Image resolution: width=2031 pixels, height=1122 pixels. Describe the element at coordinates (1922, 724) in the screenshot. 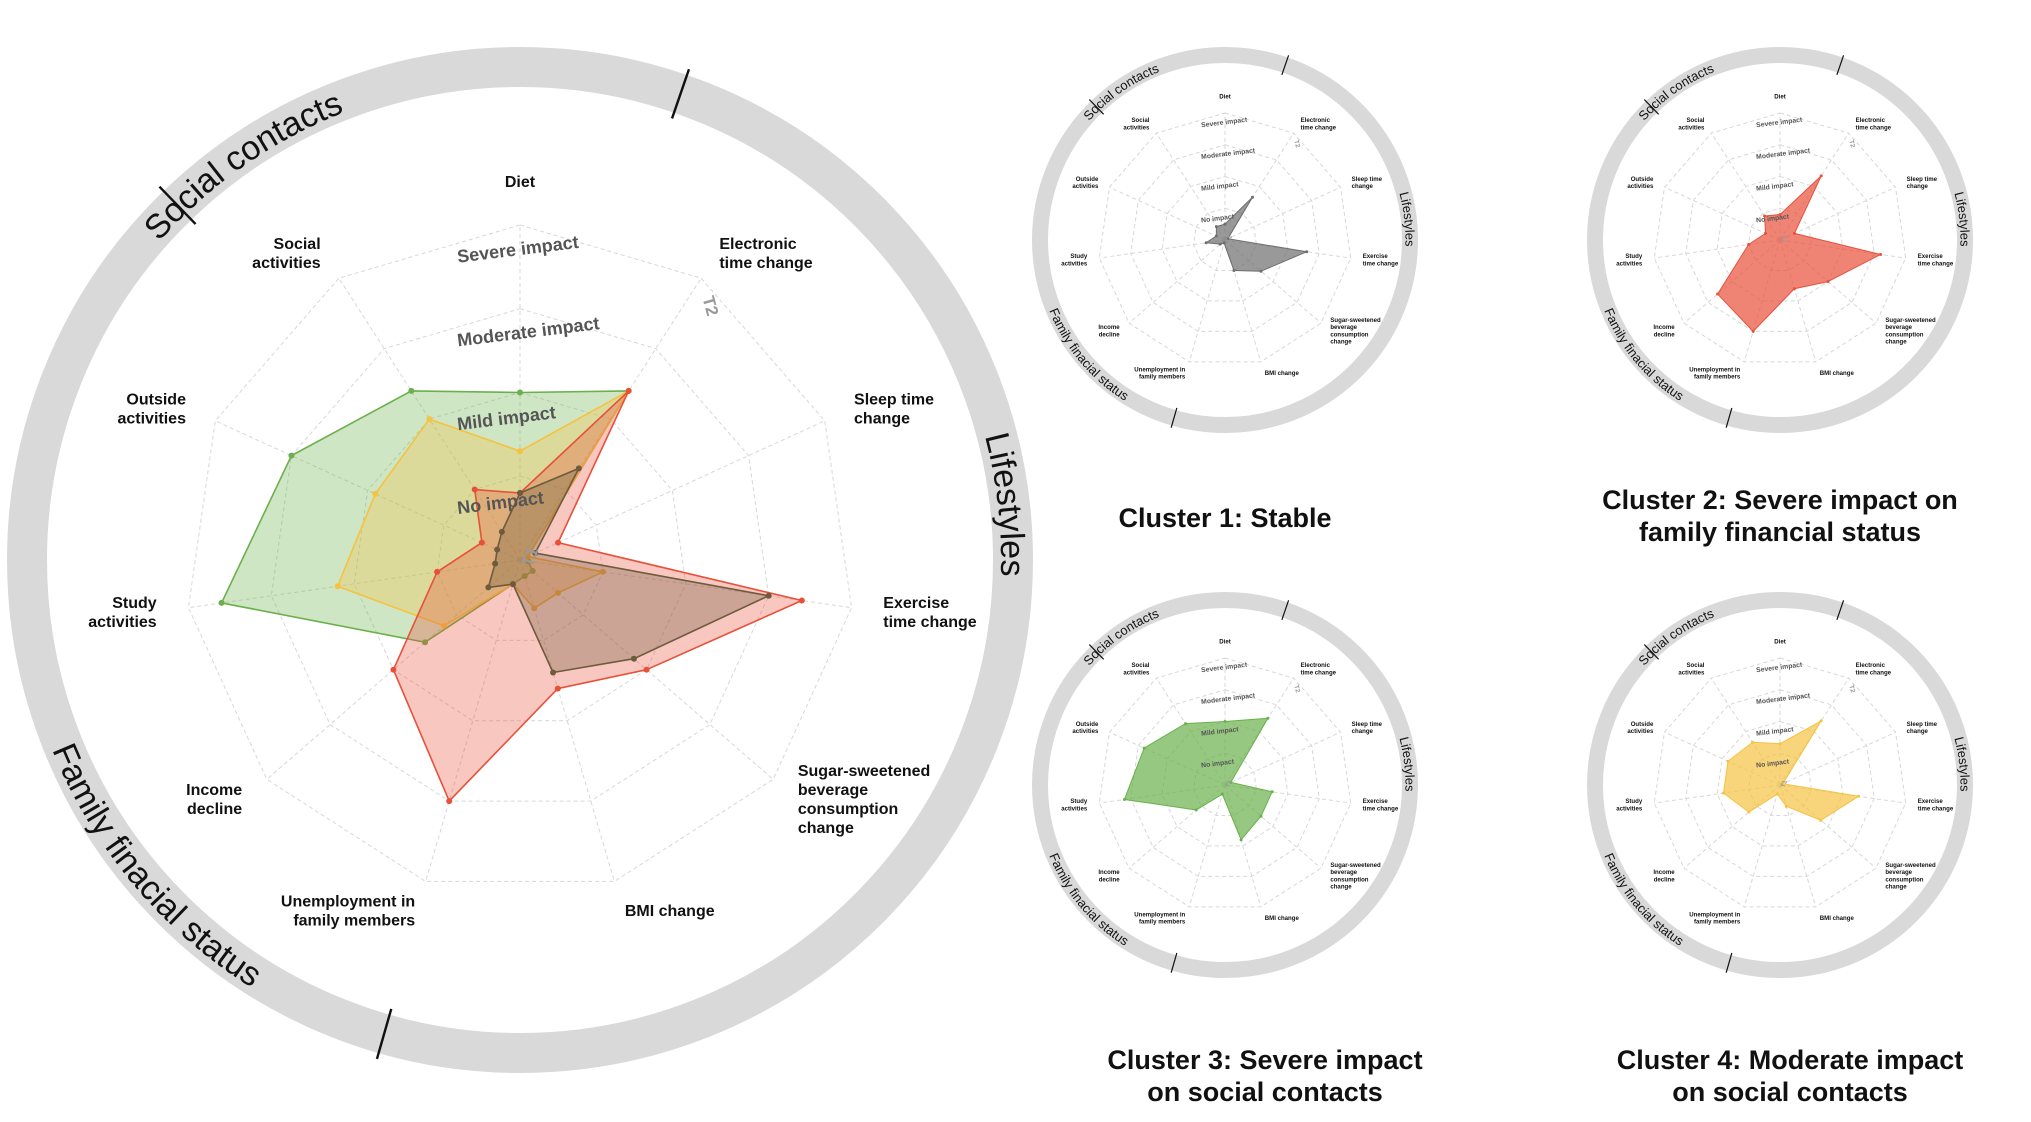

I see `axis-label-line: Sleep time` at that location.